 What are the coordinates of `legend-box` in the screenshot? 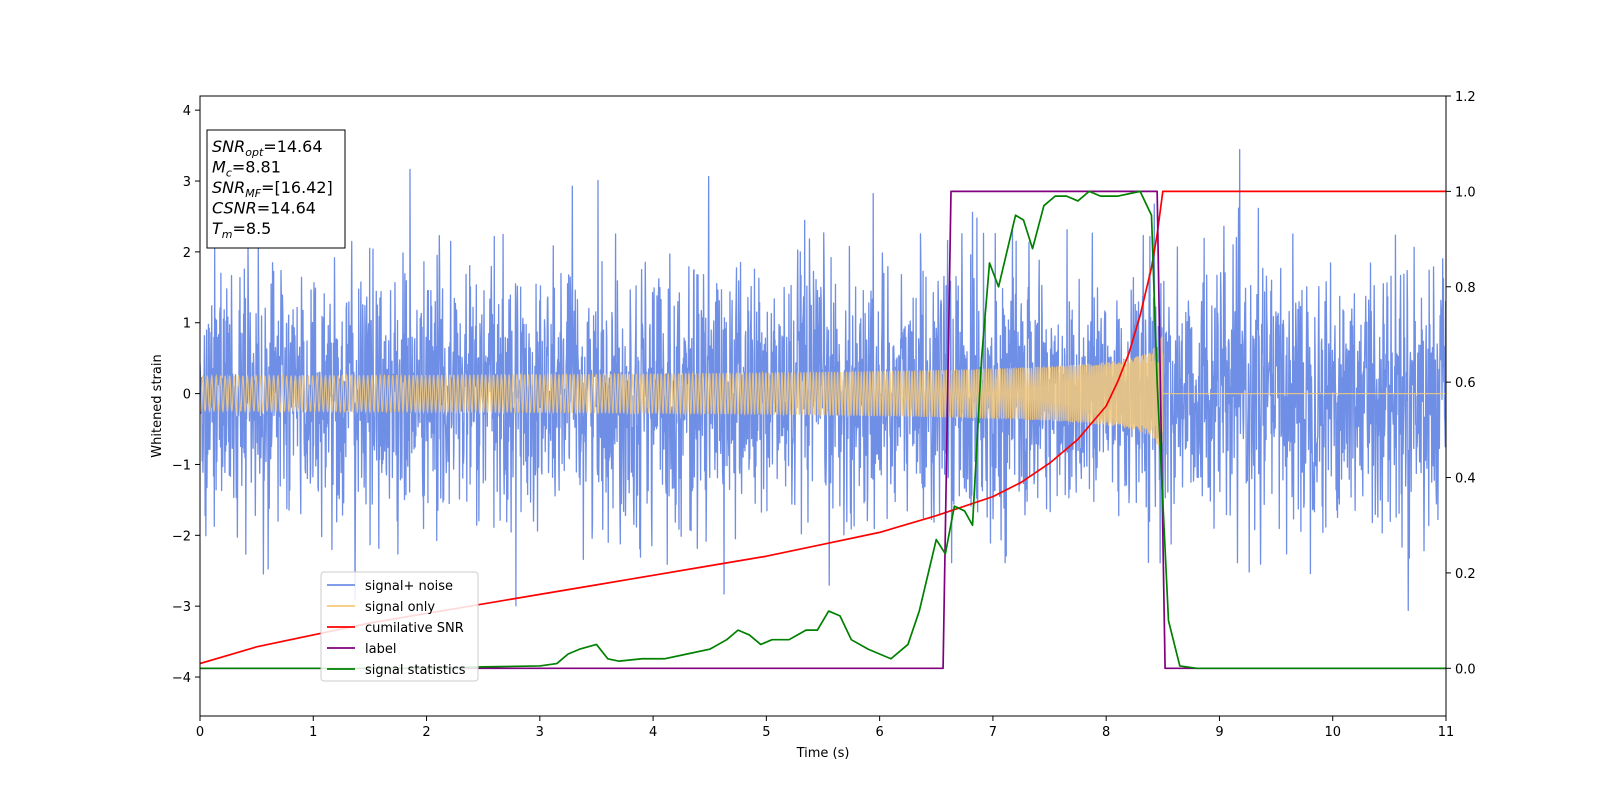 It's located at (399, 626).